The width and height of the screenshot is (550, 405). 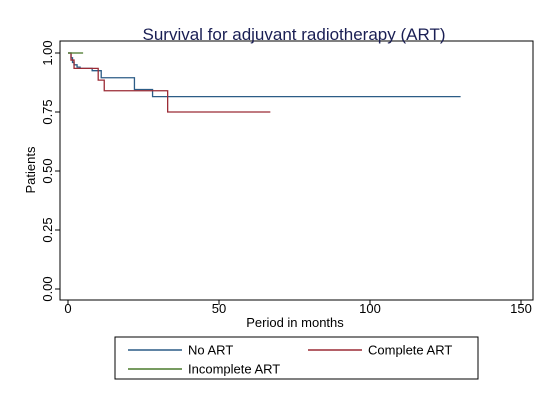 I want to click on x-axis-label: Period in months, so click(x=295, y=322).